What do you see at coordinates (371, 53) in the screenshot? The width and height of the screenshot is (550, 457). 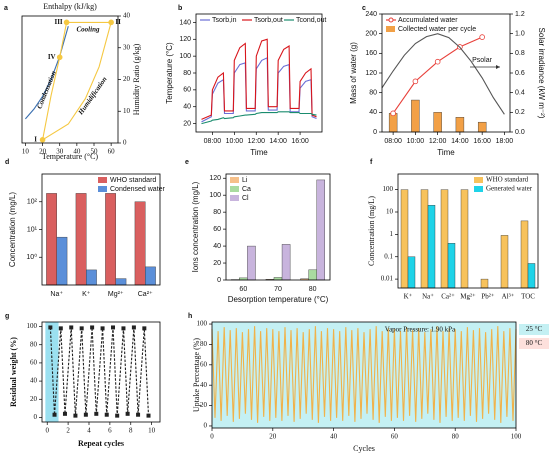 I see `y-tick-label: 160` at bounding box center [371, 53].